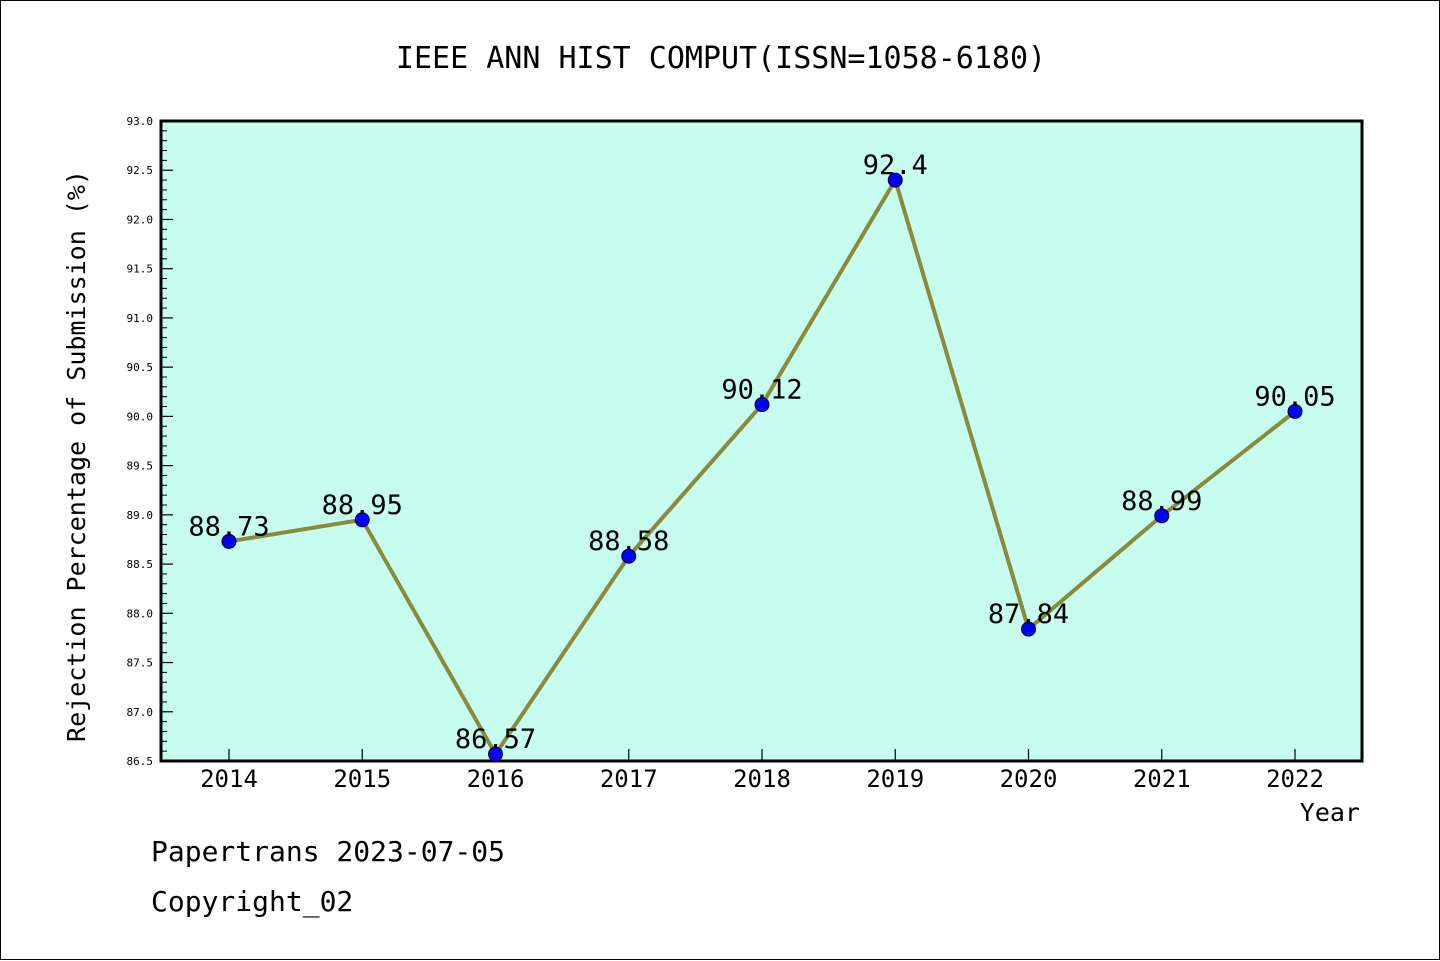  Describe the element at coordinates (1028, 614) in the screenshot. I see `data-label: 87.84` at that location.